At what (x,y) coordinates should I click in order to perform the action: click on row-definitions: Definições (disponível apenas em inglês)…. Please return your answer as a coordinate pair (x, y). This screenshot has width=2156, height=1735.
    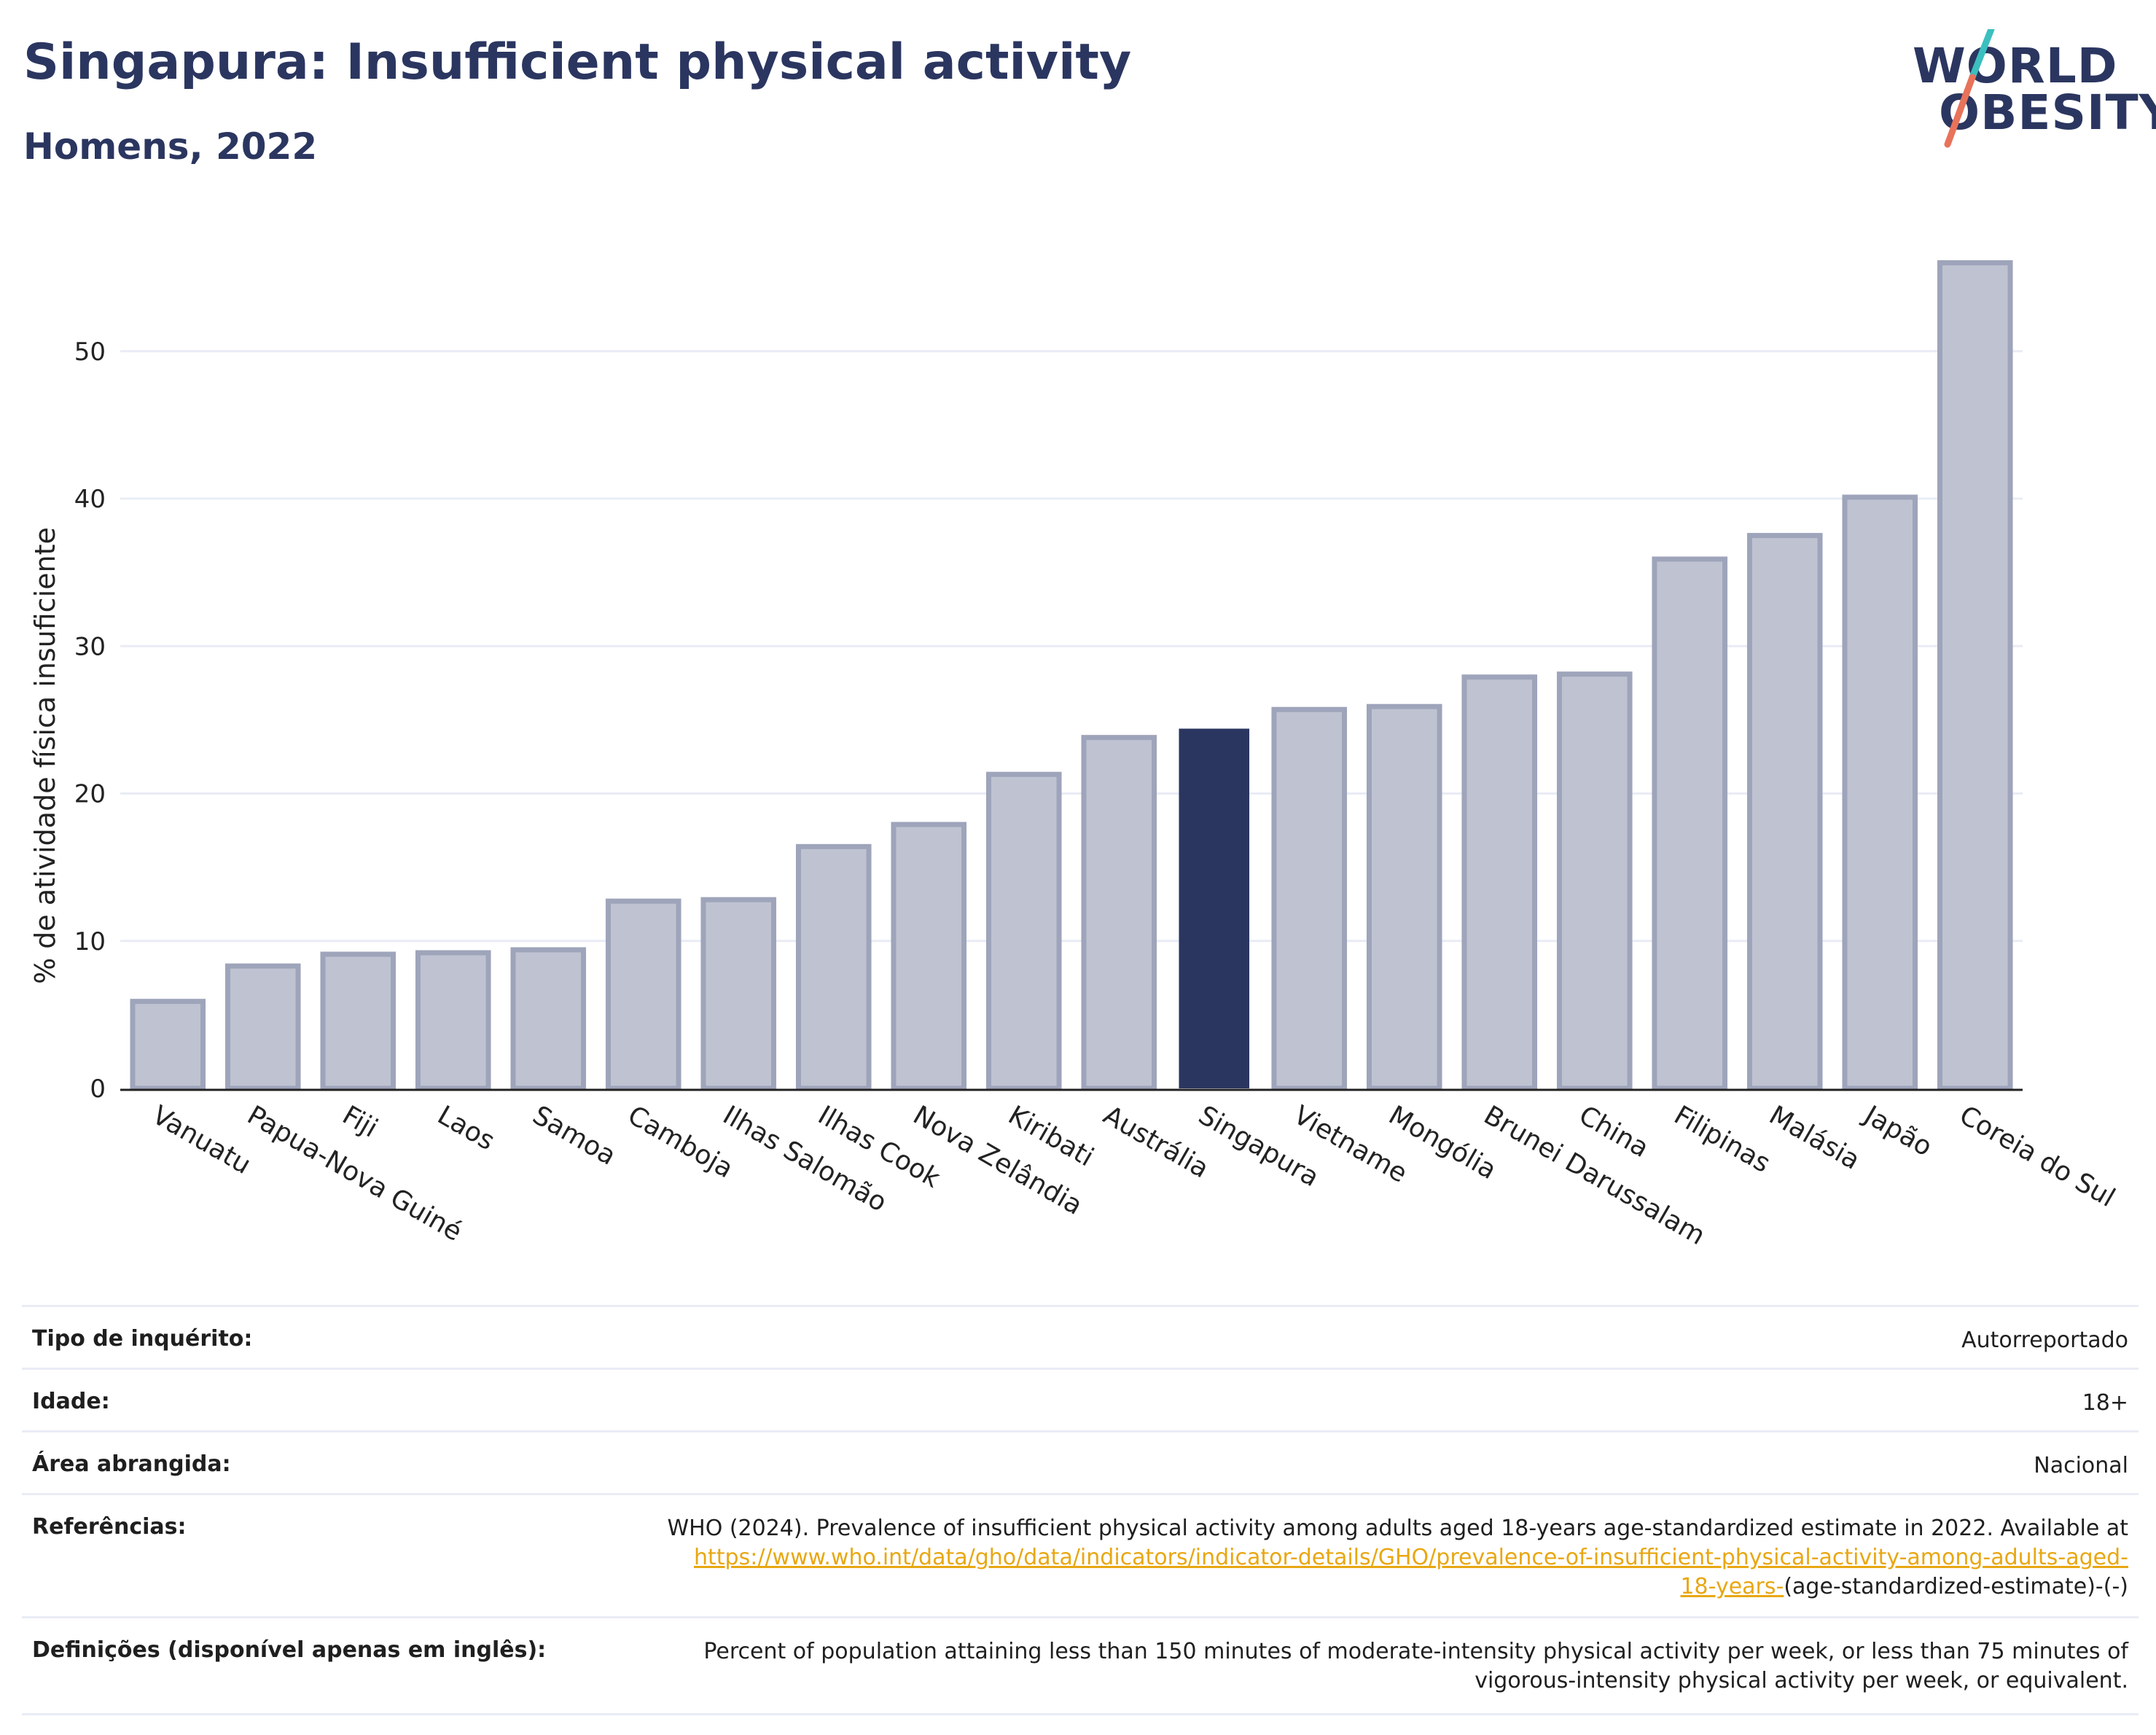
    Looking at the image, I should click on (1081, 1665).